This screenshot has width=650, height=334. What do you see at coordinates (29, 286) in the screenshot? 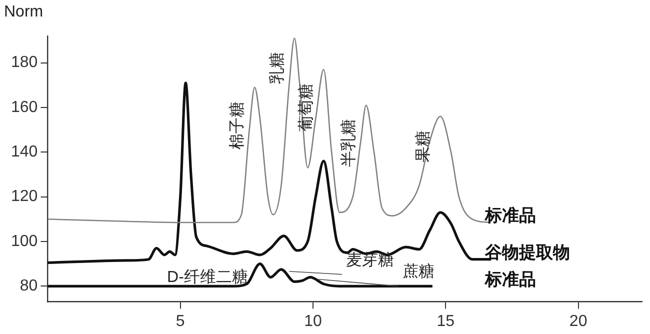
I see `y-tick-label: 80` at bounding box center [29, 286].